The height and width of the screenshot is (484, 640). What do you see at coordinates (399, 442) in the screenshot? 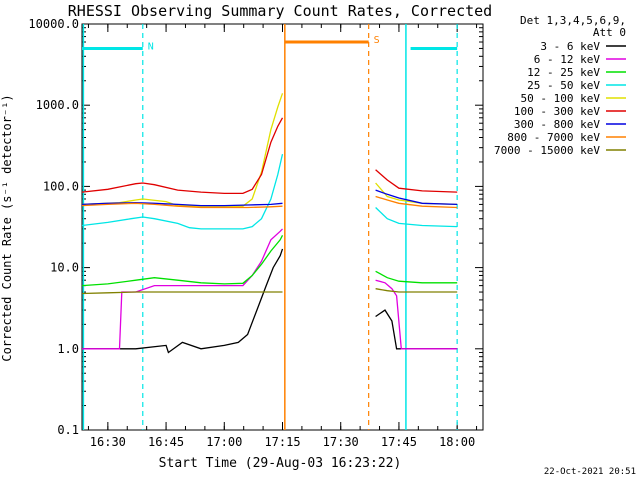
I see `x-tick-label: 17:45` at bounding box center [399, 442].